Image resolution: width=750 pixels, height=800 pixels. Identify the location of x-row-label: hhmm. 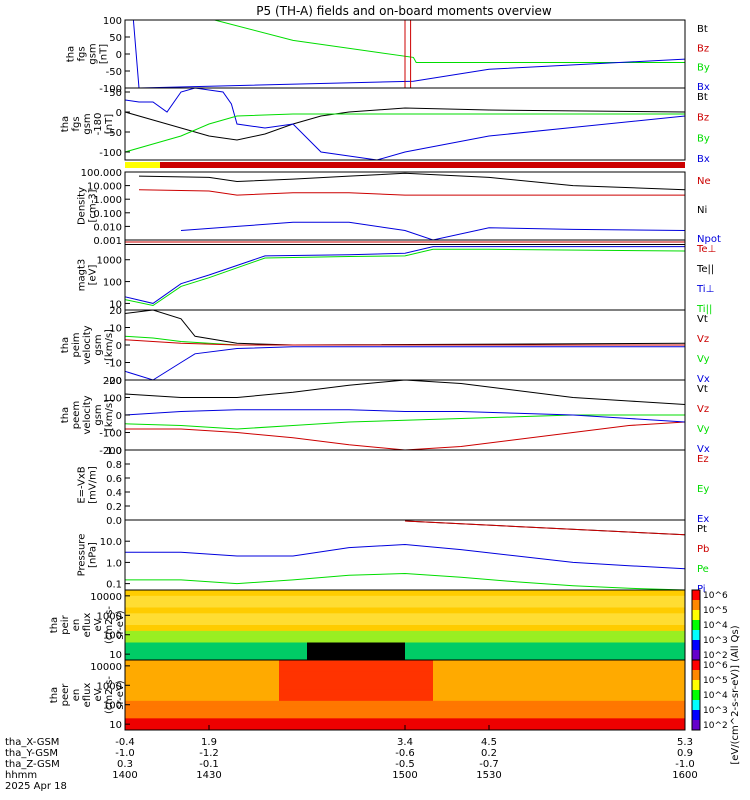
(21, 775).